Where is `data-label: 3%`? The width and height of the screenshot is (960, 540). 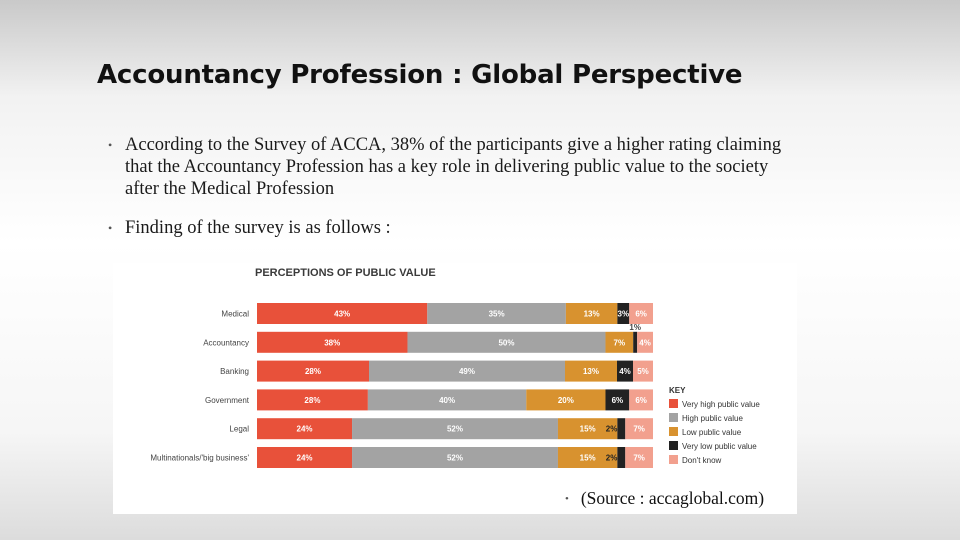 data-label: 3% is located at coordinates (624, 314).